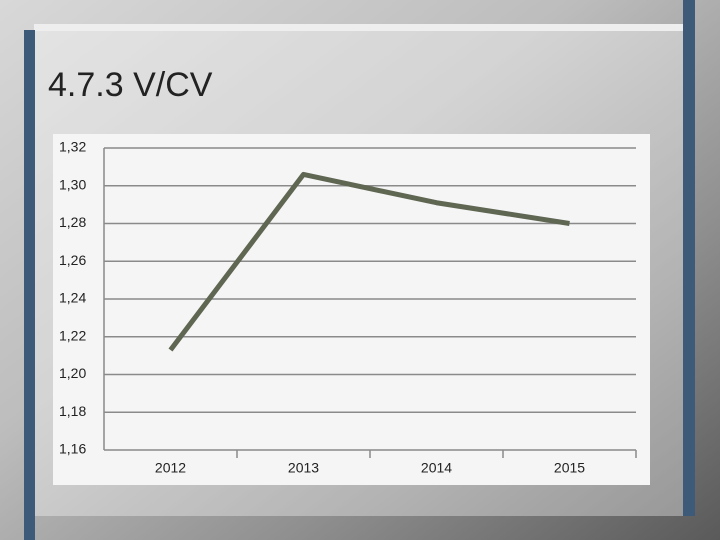 The image size is (720, 540). Describe the element at coordinates (29, 285) in the screenshot. I see `left-bar` at that location.